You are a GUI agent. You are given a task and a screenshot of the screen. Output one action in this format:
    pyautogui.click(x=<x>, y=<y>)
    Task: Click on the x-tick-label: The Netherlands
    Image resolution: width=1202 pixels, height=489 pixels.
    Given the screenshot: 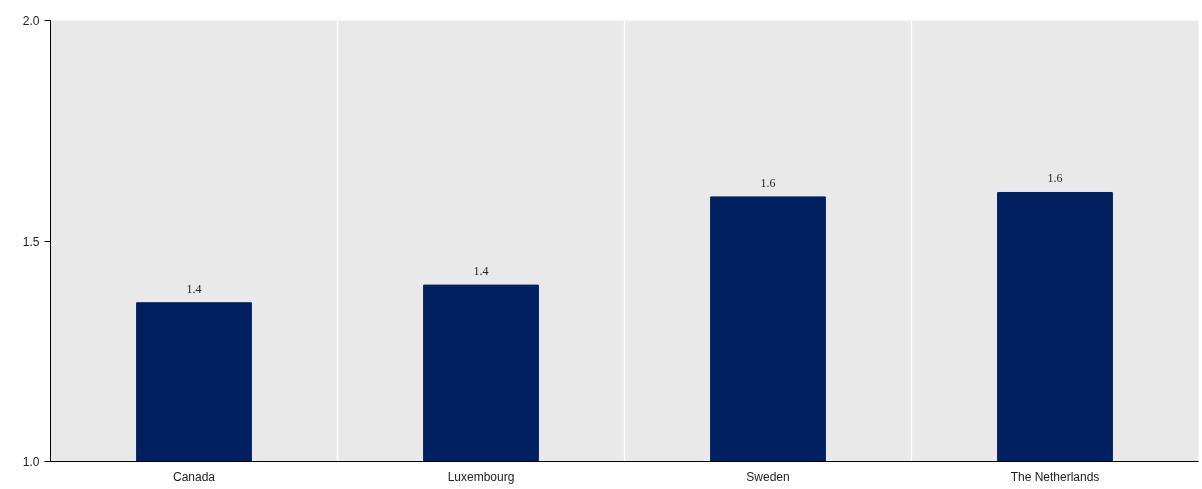 What is the action you would take?
    pyautogui.click(x=1055, y=476)
    